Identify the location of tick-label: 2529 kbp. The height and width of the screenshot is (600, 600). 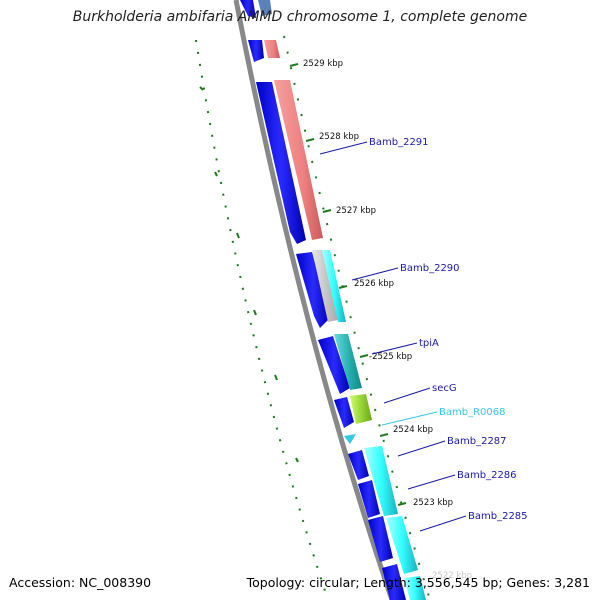
(323, 64).